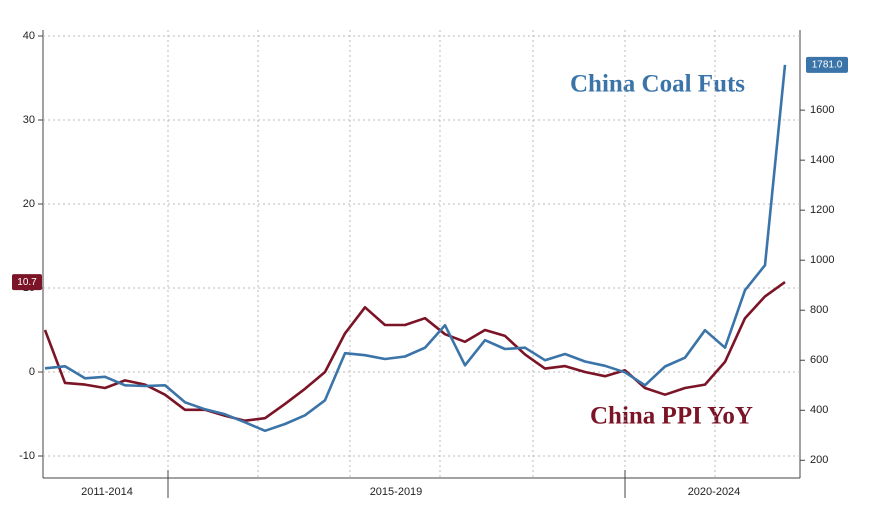 Image resolution: width=879 pixels, height=516 pixels. What do you see at coordinates (819, 410) in the screenshot?
I see `y2-tick-label: 400` at bounding box center [819, 410].